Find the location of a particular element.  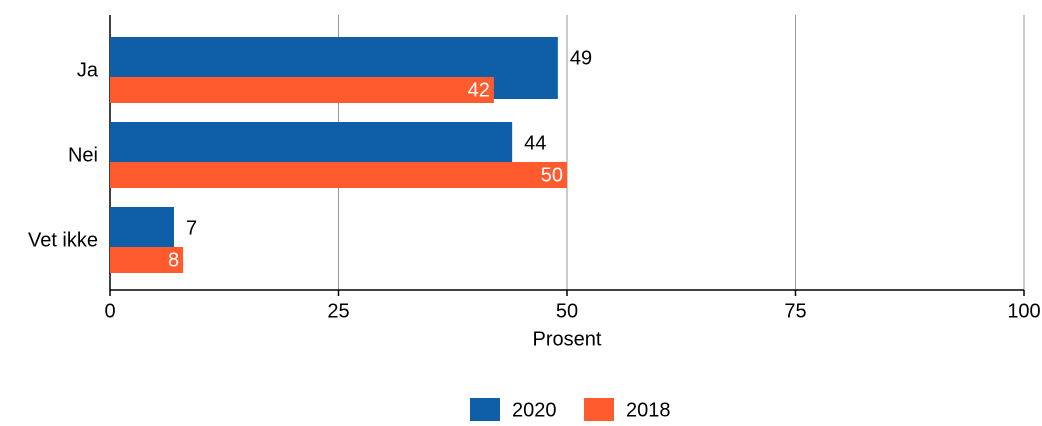

value-label: 49 is located at coordinates (581, 58).